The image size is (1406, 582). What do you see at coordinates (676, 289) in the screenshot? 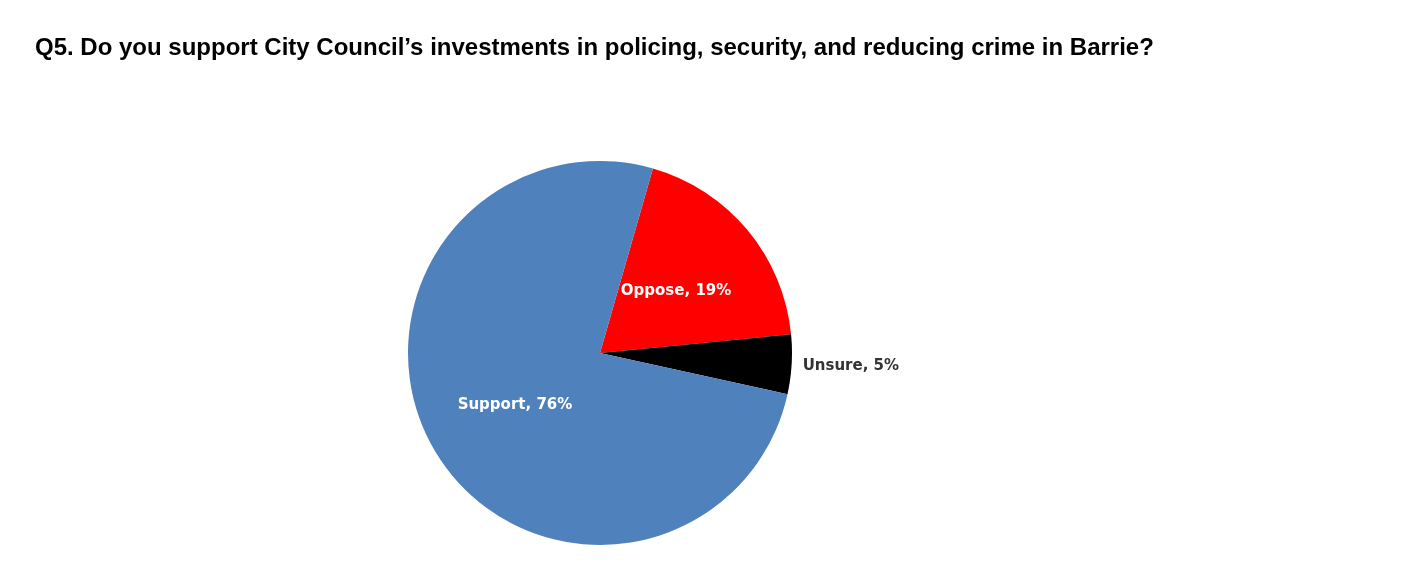
I see `slice-label: Oppose, 19%` at bounding box center [676, 289].